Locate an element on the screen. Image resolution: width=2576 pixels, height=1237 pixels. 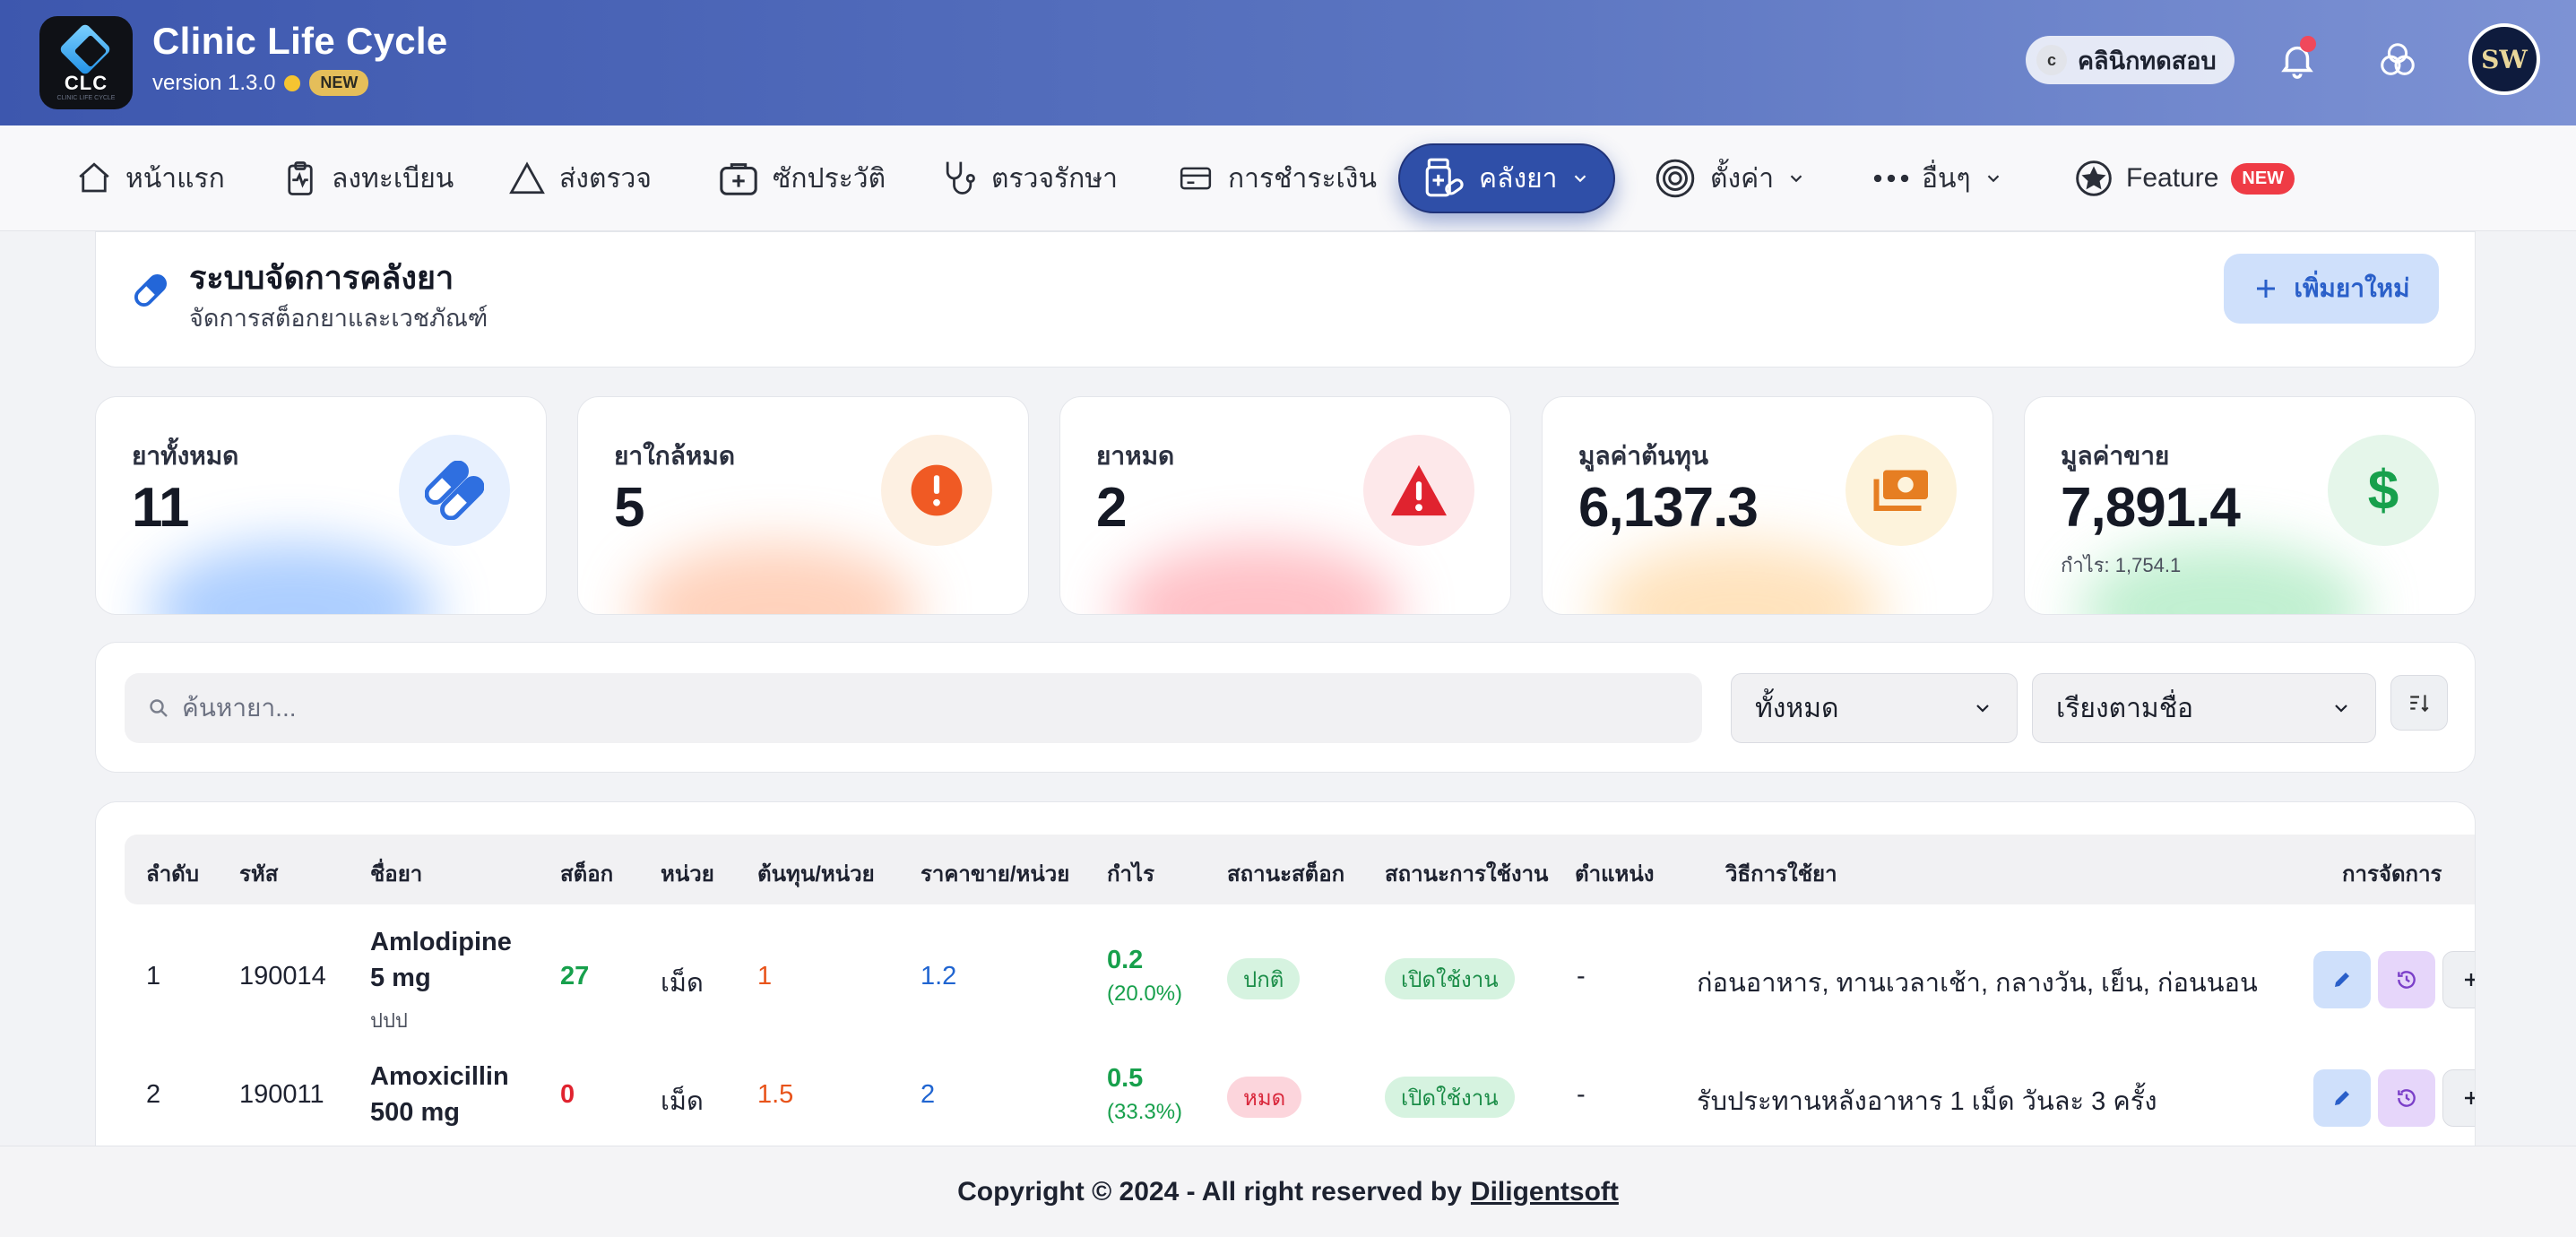
cell-profit-pct: (20.0%) is located at coordinates (1145, 994).